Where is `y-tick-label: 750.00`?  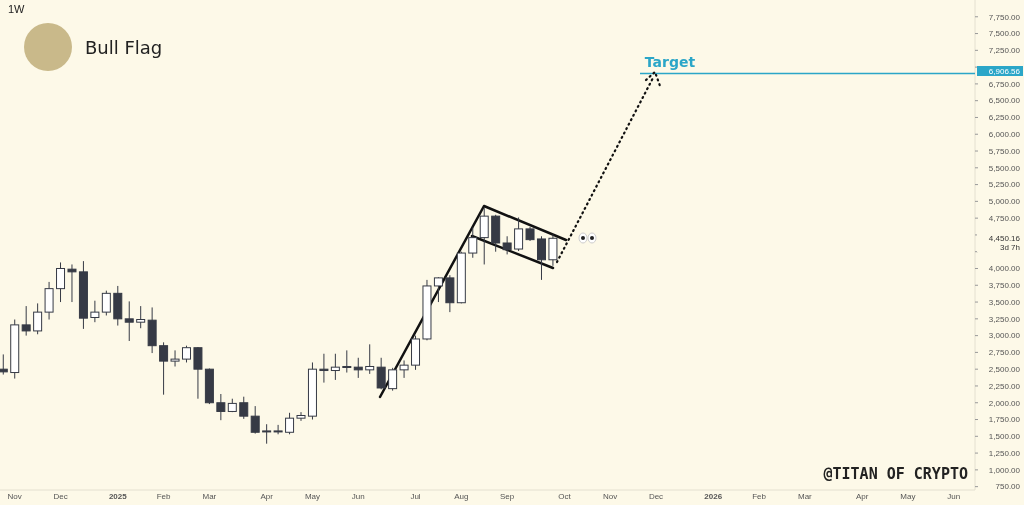 y-tick-label: 750.00 is located at coordinates (1008, 487).